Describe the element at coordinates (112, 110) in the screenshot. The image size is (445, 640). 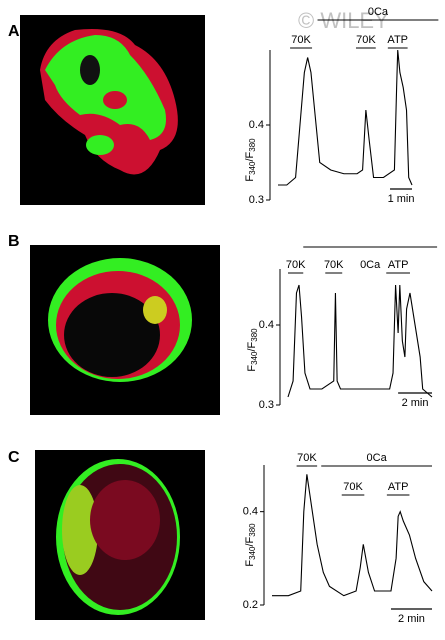
I see `micrograph-a` at that location.